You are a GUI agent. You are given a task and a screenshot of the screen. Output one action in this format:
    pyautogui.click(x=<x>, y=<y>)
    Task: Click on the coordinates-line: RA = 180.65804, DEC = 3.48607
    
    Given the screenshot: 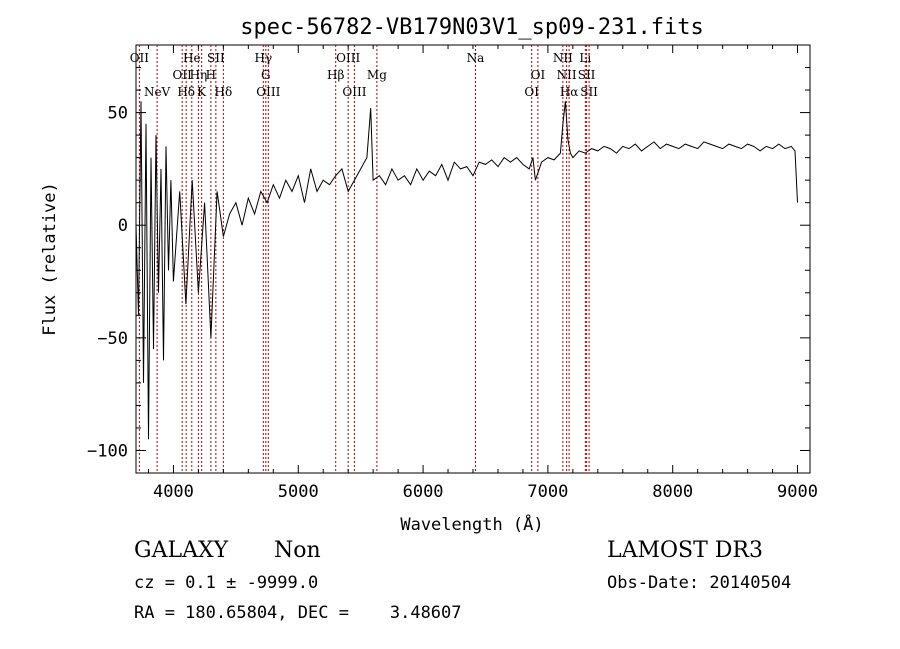 What is the action you would take?
    pyautogui.click(x=298, y=613)
    